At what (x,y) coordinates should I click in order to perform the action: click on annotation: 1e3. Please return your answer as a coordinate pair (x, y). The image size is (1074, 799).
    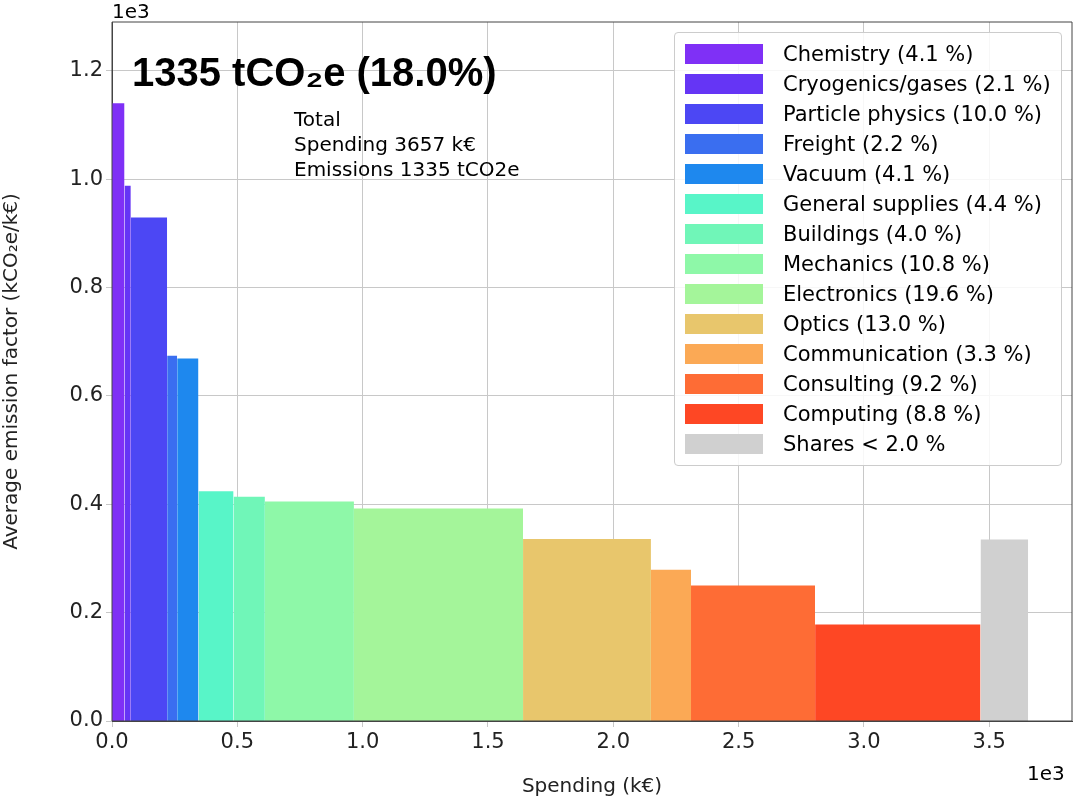
    Looking at the image, I should click on (131, 11).